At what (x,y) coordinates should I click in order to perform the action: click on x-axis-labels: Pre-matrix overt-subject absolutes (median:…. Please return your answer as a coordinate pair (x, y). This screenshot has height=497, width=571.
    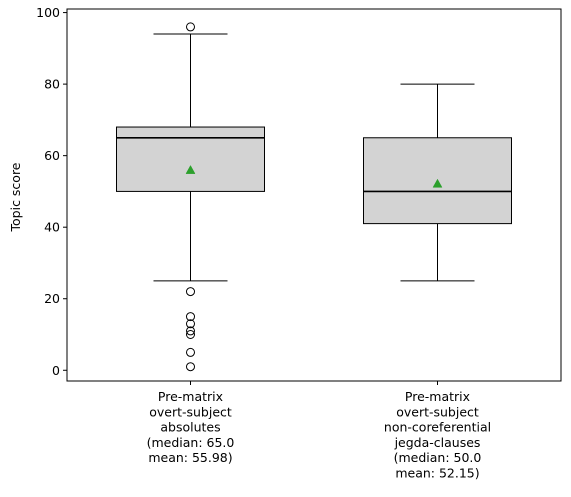
    Looking at the image, I should click on (319, 431).